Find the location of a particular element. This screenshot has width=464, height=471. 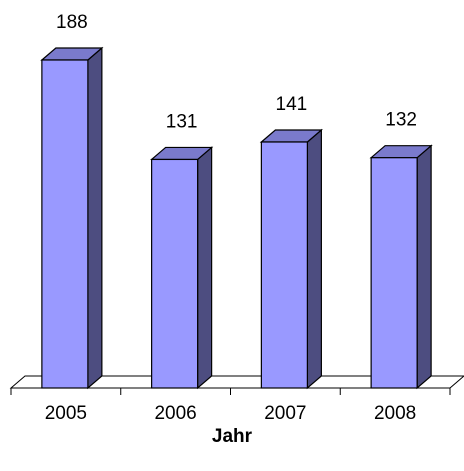

data-label: 188 is located at coordinates (72, 22).